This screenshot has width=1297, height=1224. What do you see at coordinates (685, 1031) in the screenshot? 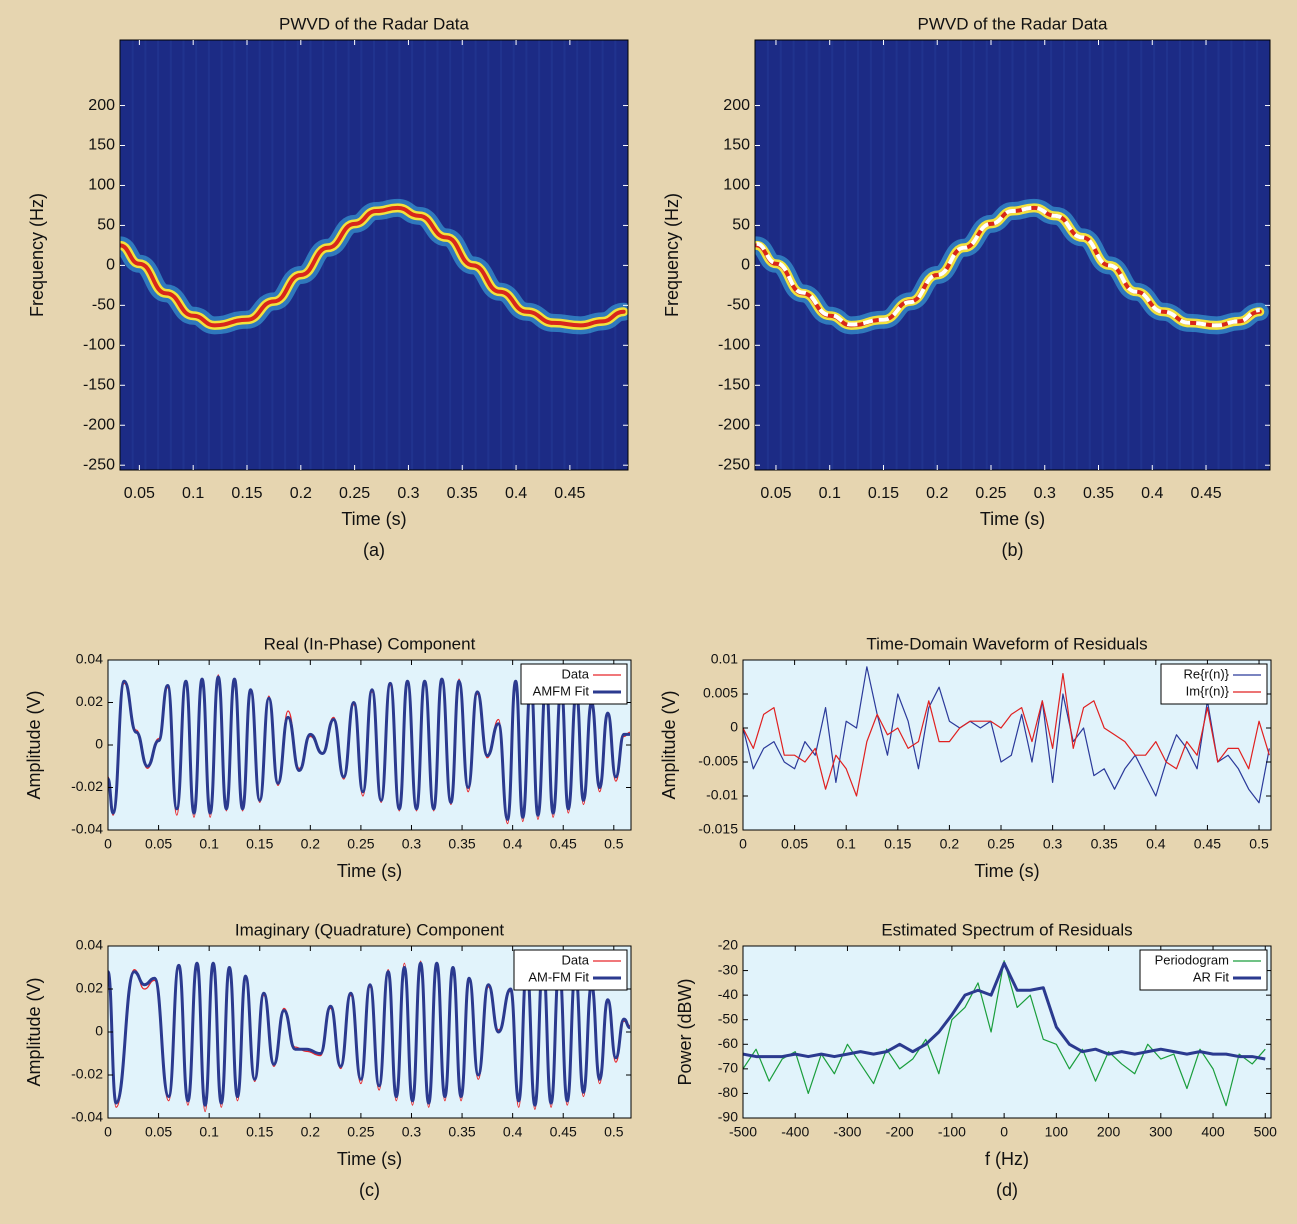
I see `y-axis-label: Power (dBW)` at bounding box center [685, 1031].